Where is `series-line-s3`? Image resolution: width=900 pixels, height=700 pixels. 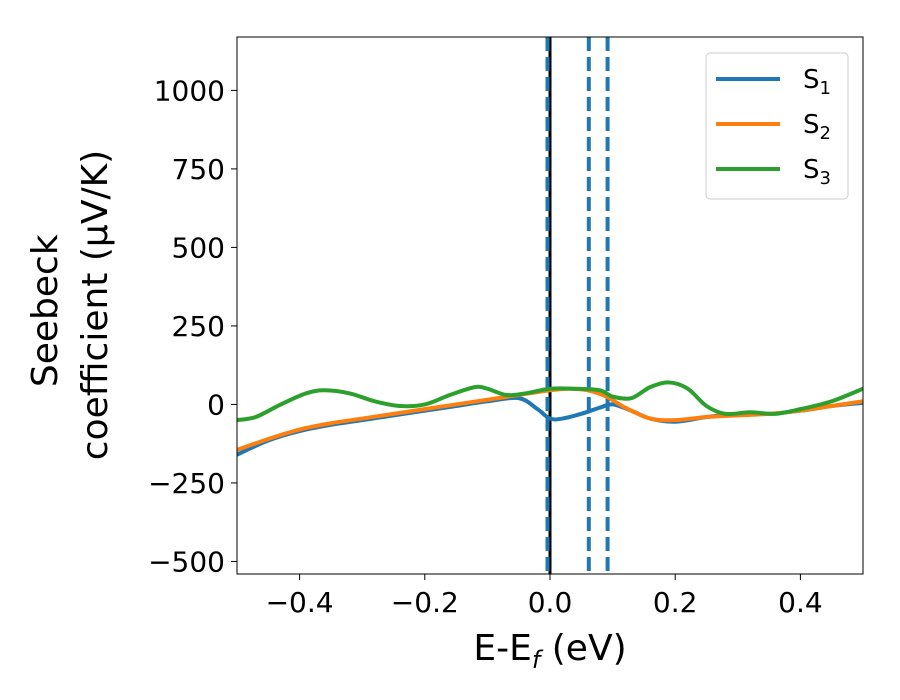 series-line-s3 is located at coordinates (550, 401).